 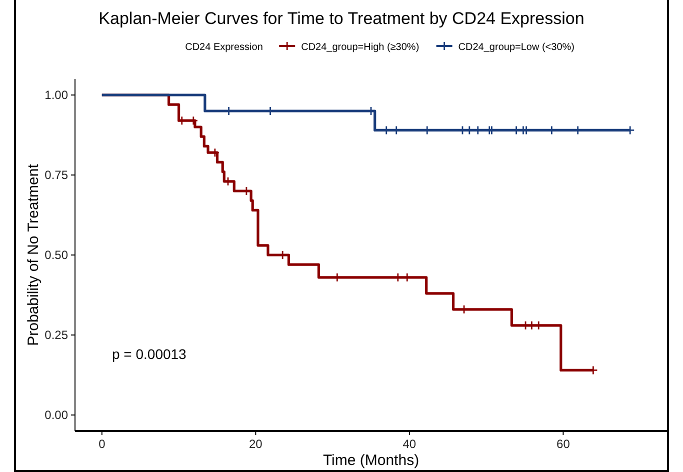 I want to click on y-tick-label: 0.25, so click(x=56, y=335).